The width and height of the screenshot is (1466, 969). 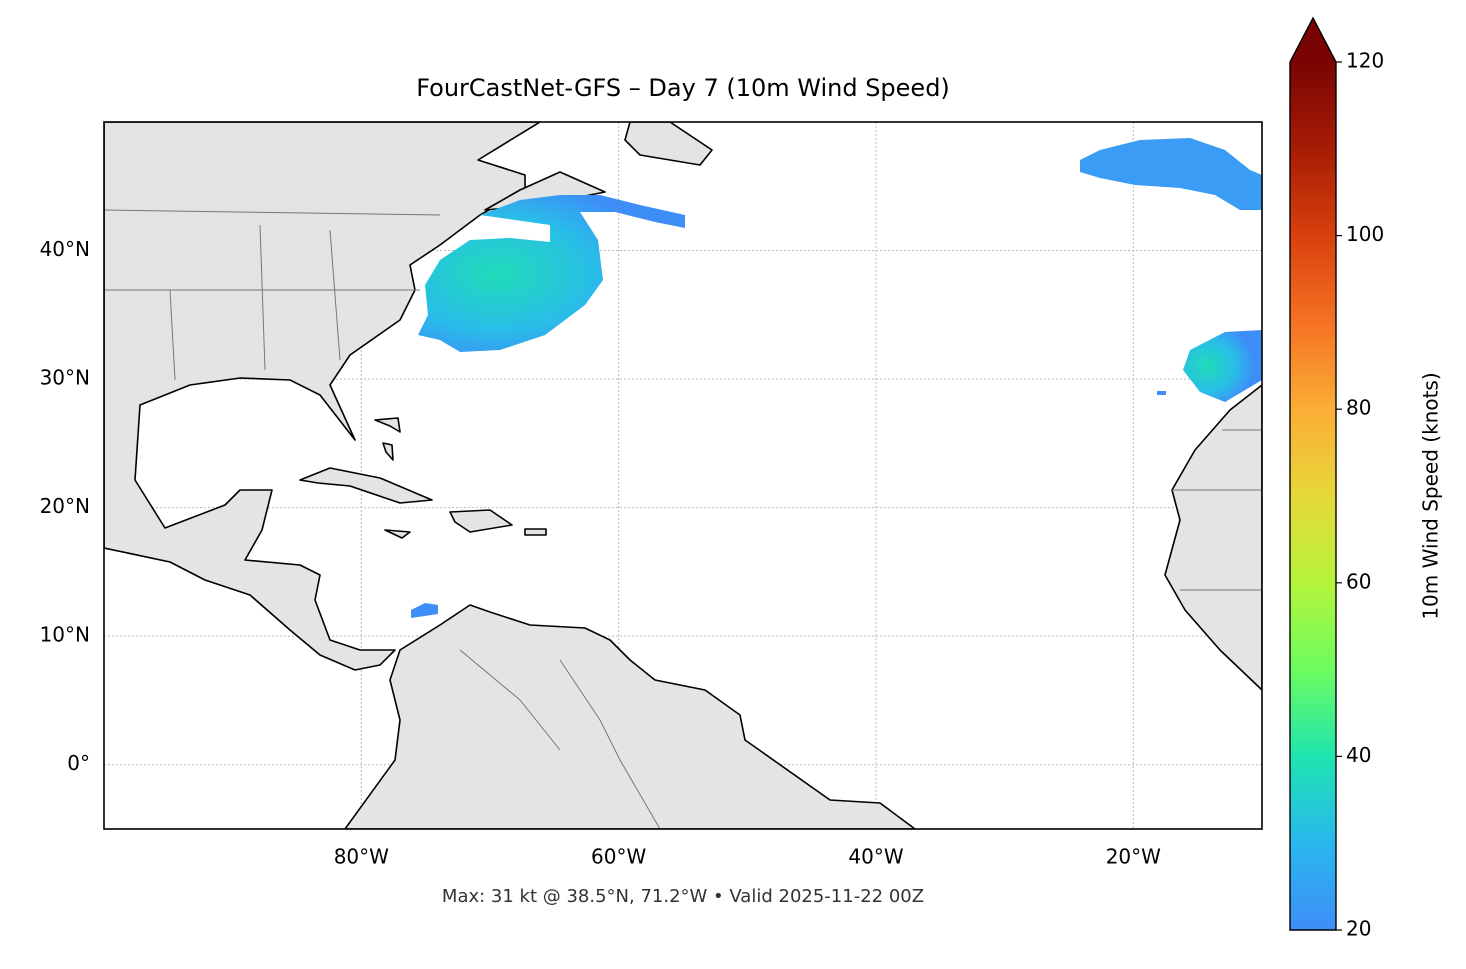 I want to click on wind-swath-northeast, so click(x=1171, y=174).